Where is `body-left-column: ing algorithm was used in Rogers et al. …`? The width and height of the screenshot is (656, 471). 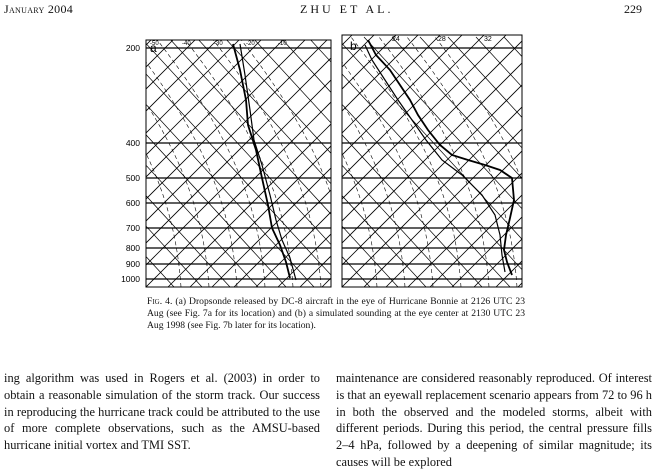
body-left-column: ing algorithm was used in Rogers et al. … is located at coordinates (162, 412).